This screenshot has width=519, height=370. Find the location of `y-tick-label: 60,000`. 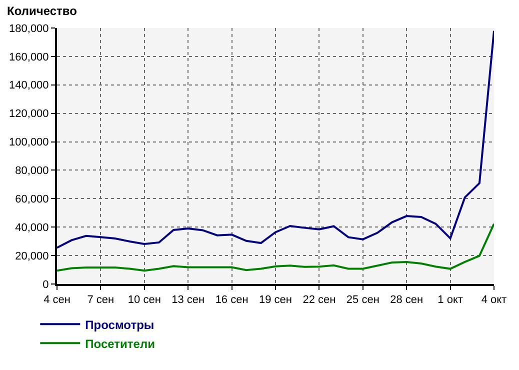

y-tick-label: 60,000 is located at coordinates (32, 200).